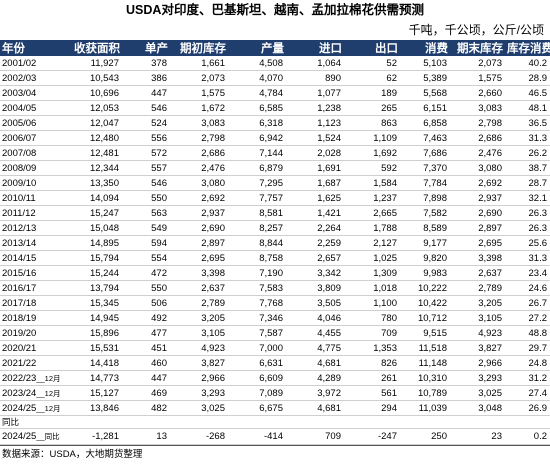 This screenshot has height=464, width=550. What do you see at coordinates (199, 123) in the screenshot?
I see `table-cell: 3,083` at bounding box center [199, 123].